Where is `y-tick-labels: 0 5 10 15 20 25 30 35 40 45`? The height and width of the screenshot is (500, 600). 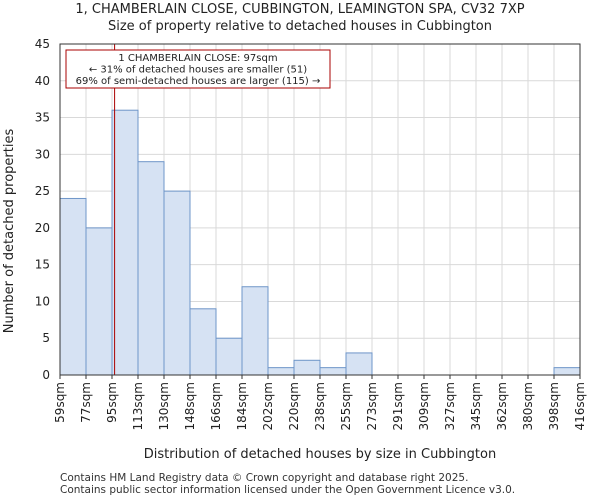 y-tick-labels: 0 5 10 15 20 25 30 35 40 45 is located at coordinates (42, 209).